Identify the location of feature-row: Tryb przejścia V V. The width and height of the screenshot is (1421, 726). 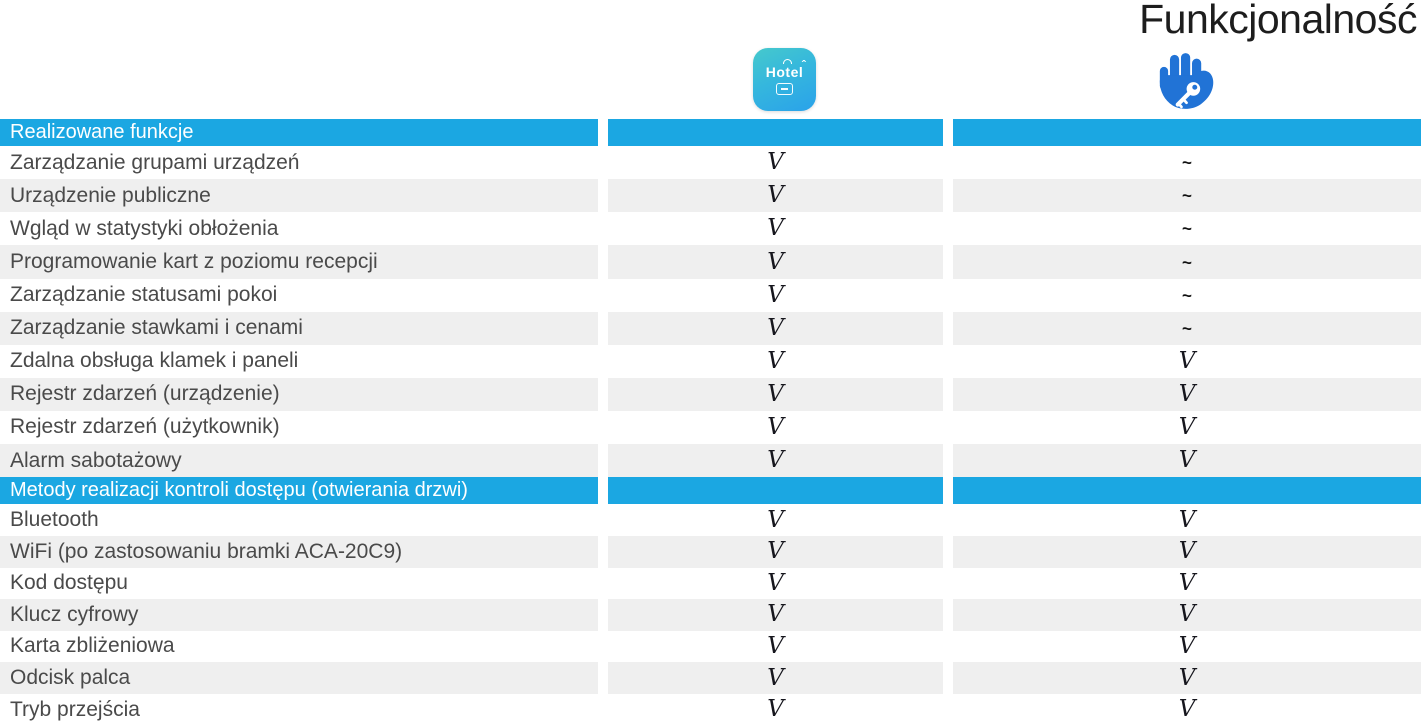
(710, 709).